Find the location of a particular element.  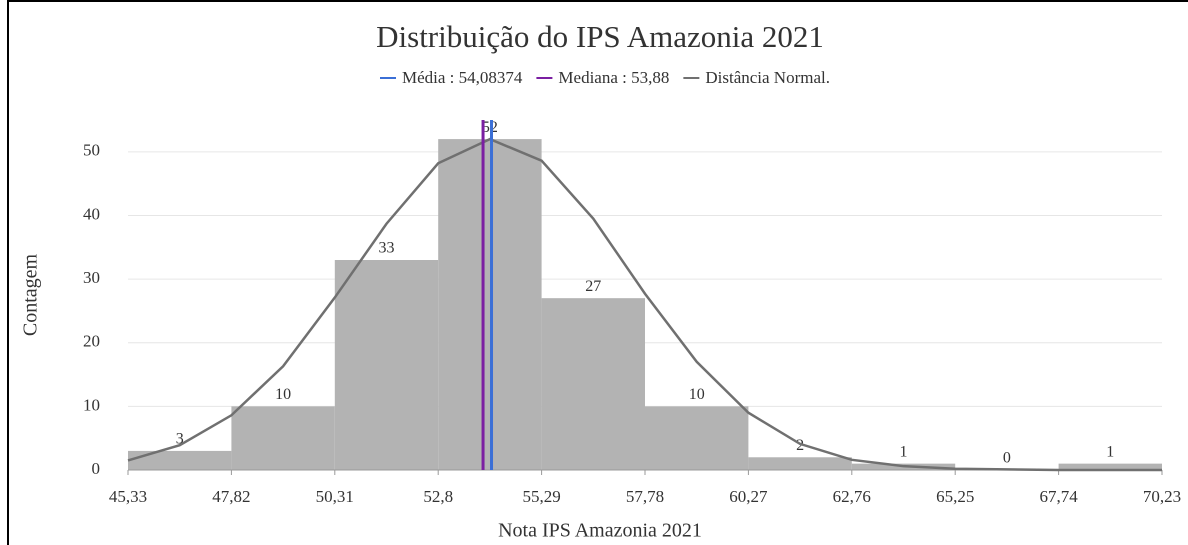

data-label: 33 is located at coordinates (387, 248).